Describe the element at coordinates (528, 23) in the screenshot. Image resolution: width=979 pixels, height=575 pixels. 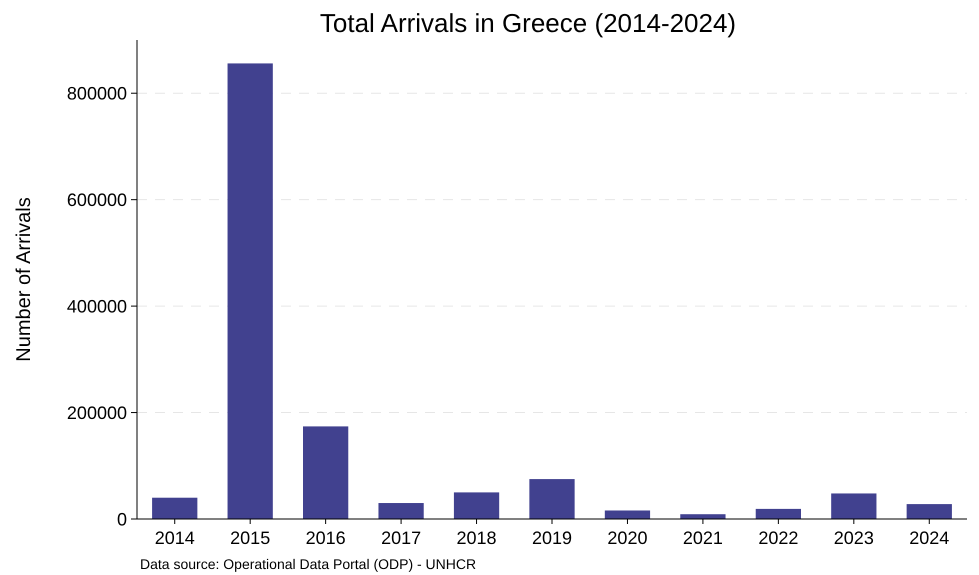
I see `chart-title: Total Arrivals in Greece (2014-2024)` at that location.